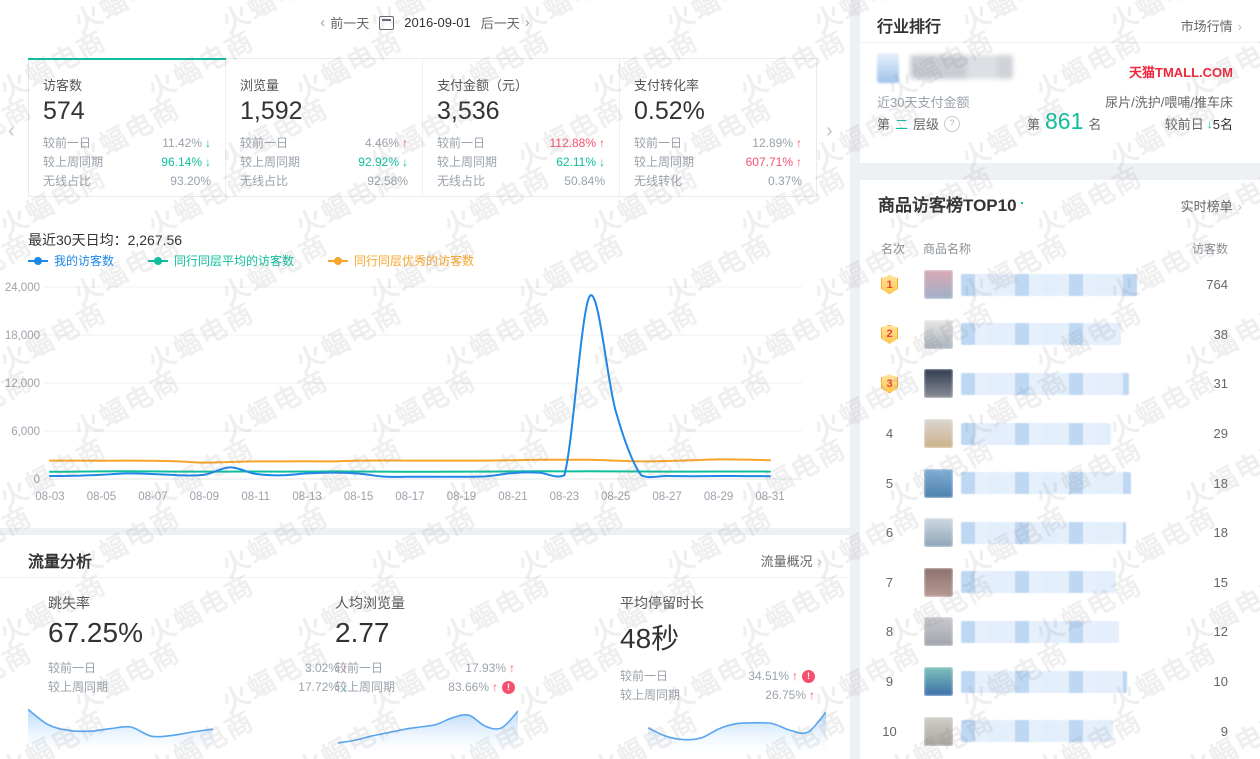 The height and width of the screenshot is (759, 1260). What do you see at coordinates (889, 682) in the screenshot?
I see `rank-badge: 9` at bounding box center [889, 682].